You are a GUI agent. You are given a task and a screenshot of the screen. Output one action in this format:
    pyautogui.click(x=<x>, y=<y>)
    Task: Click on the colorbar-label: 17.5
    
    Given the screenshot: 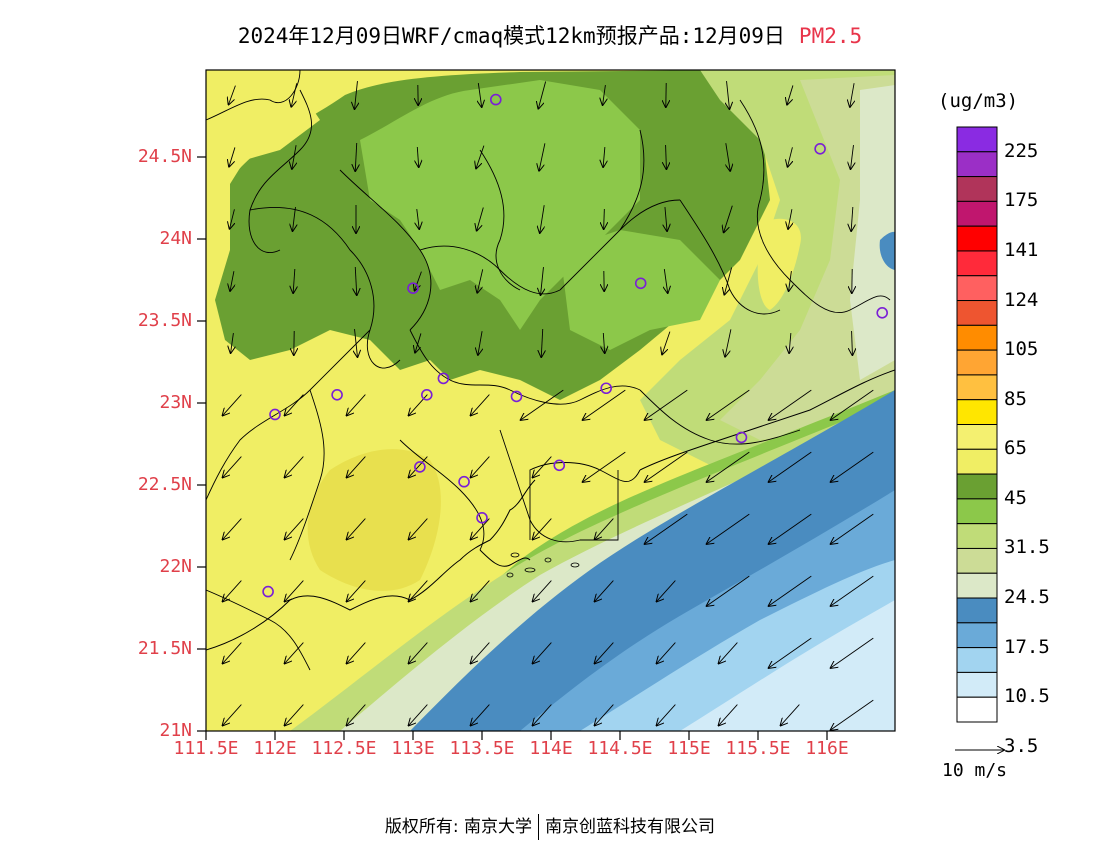 What is the action you would take?
    pyautogui.click(x=1027, y=646)
    